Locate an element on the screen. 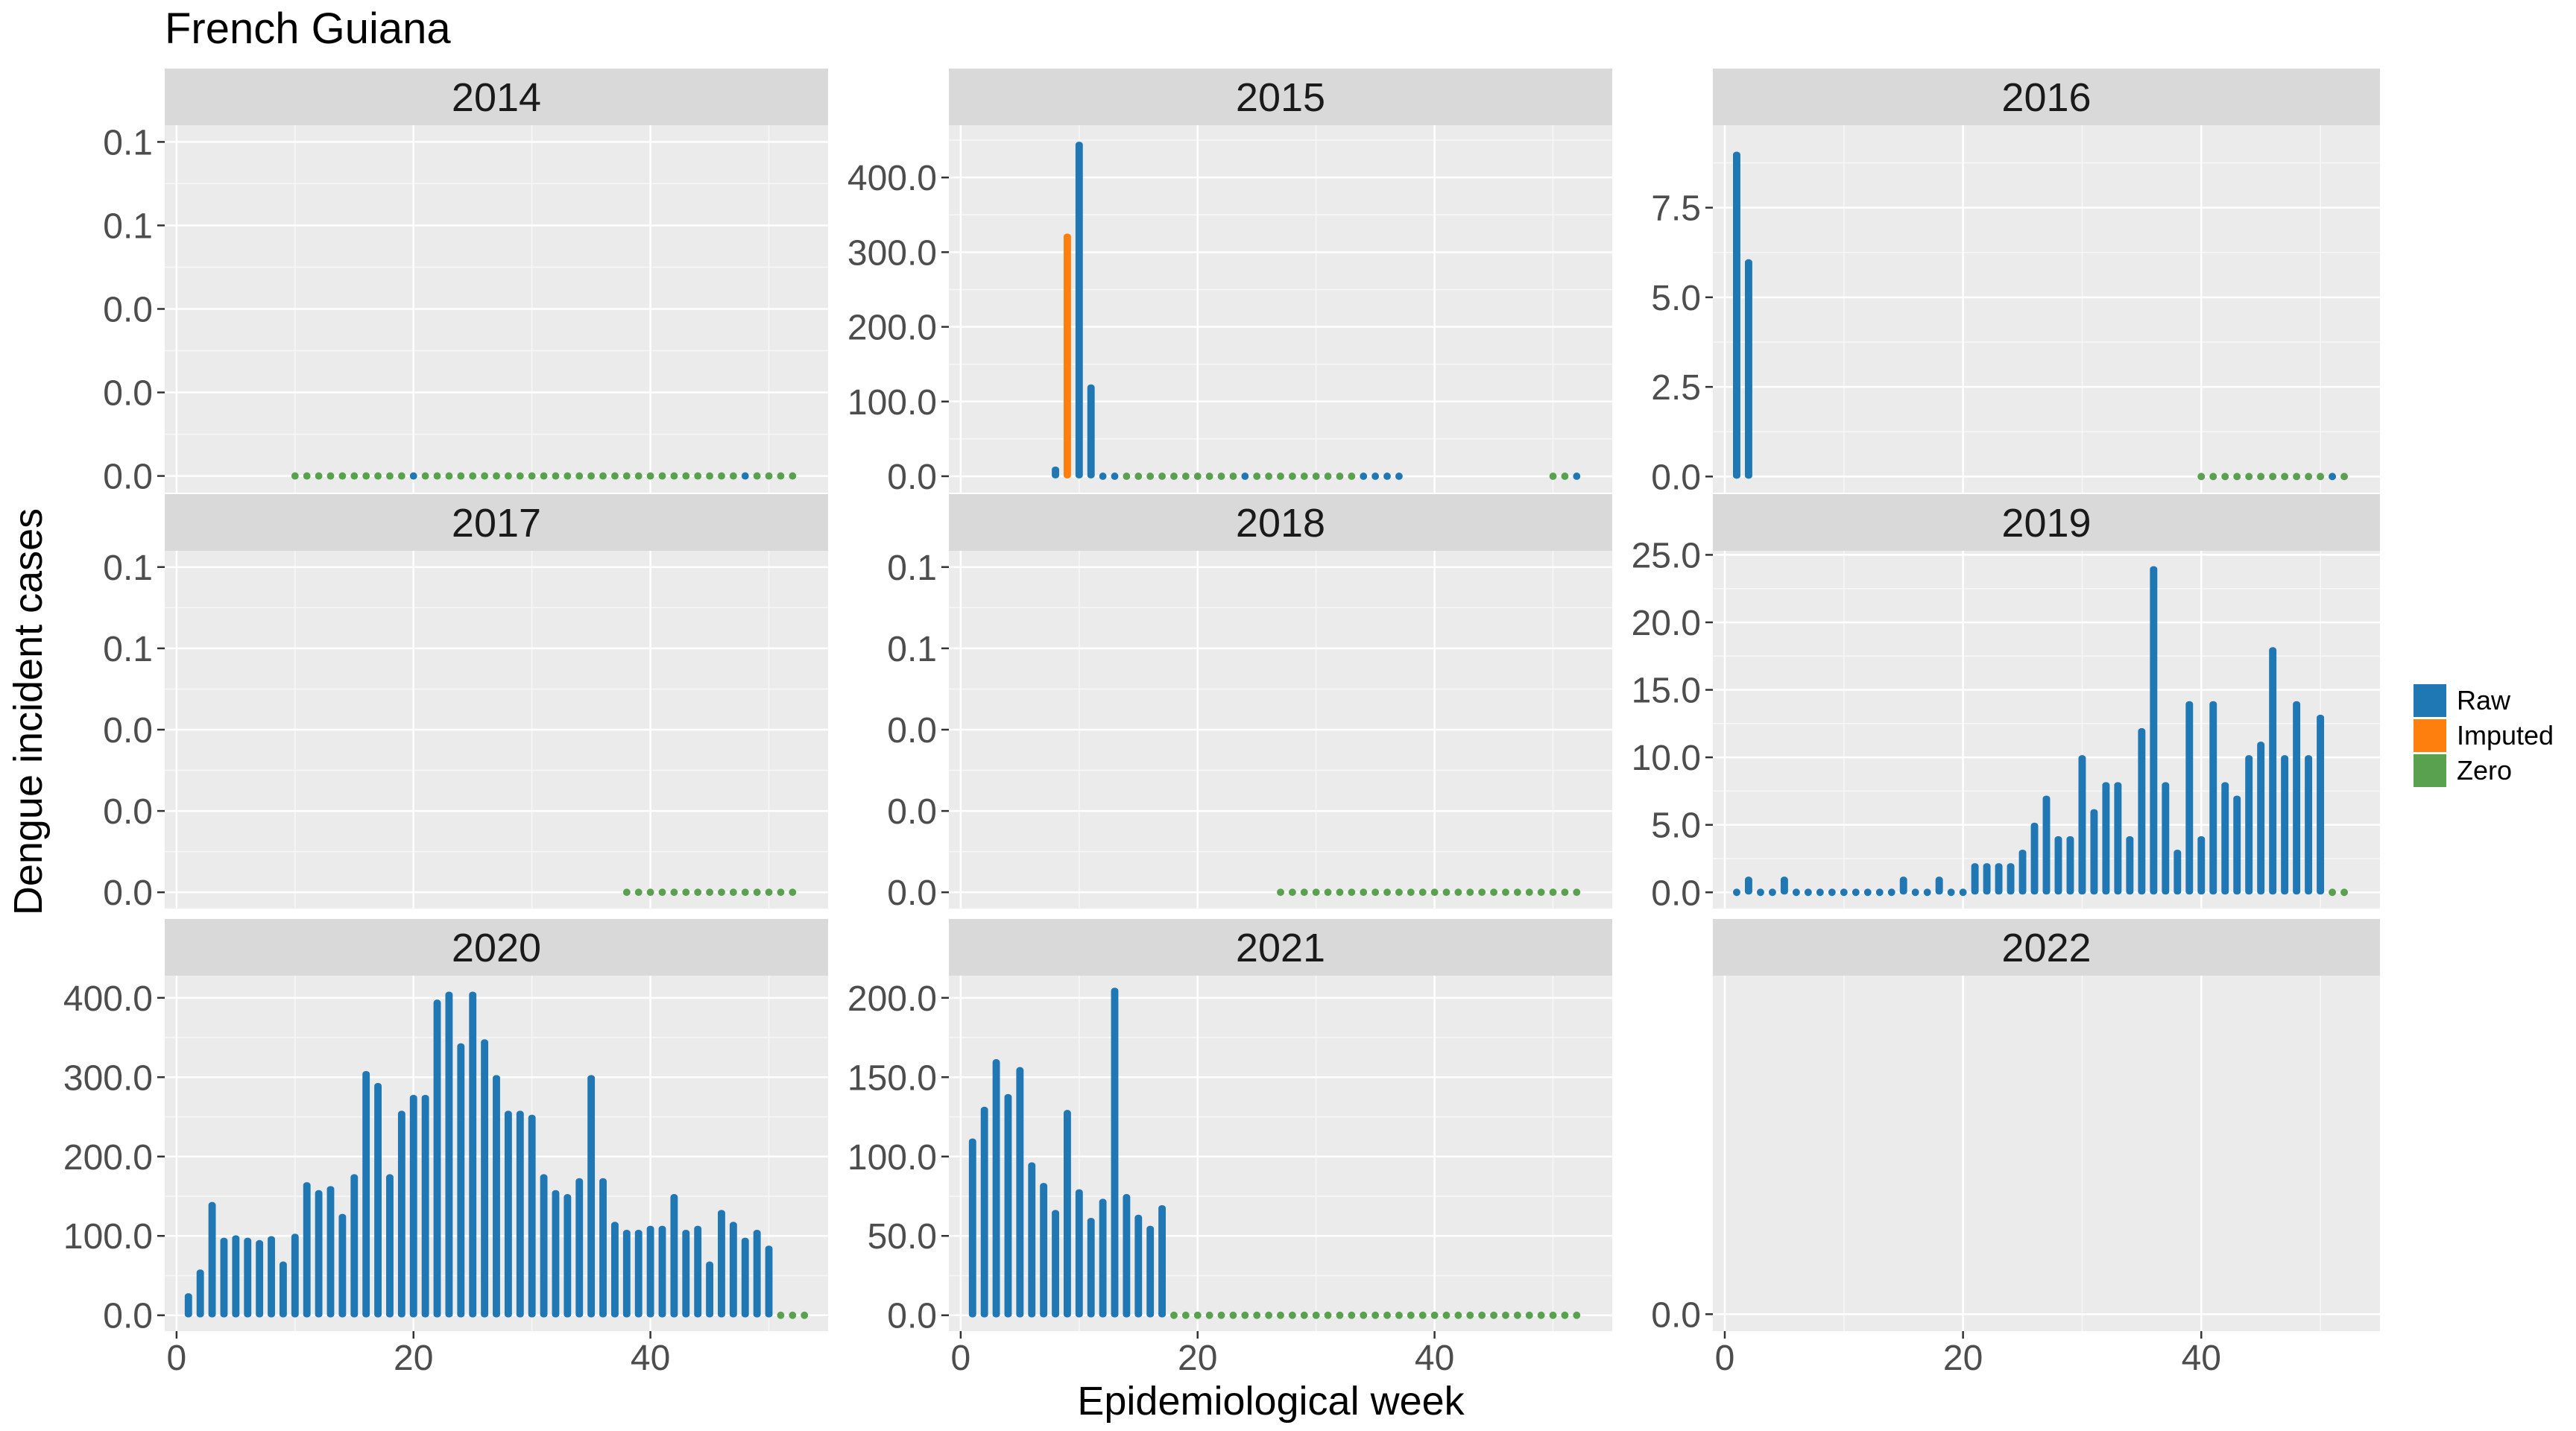 This screenshot has width=2576, height=1431. facet-panel-2018: 2018 0.0 0.0 0.0 0.1 0.1 is located at coordinates (1250, 703).